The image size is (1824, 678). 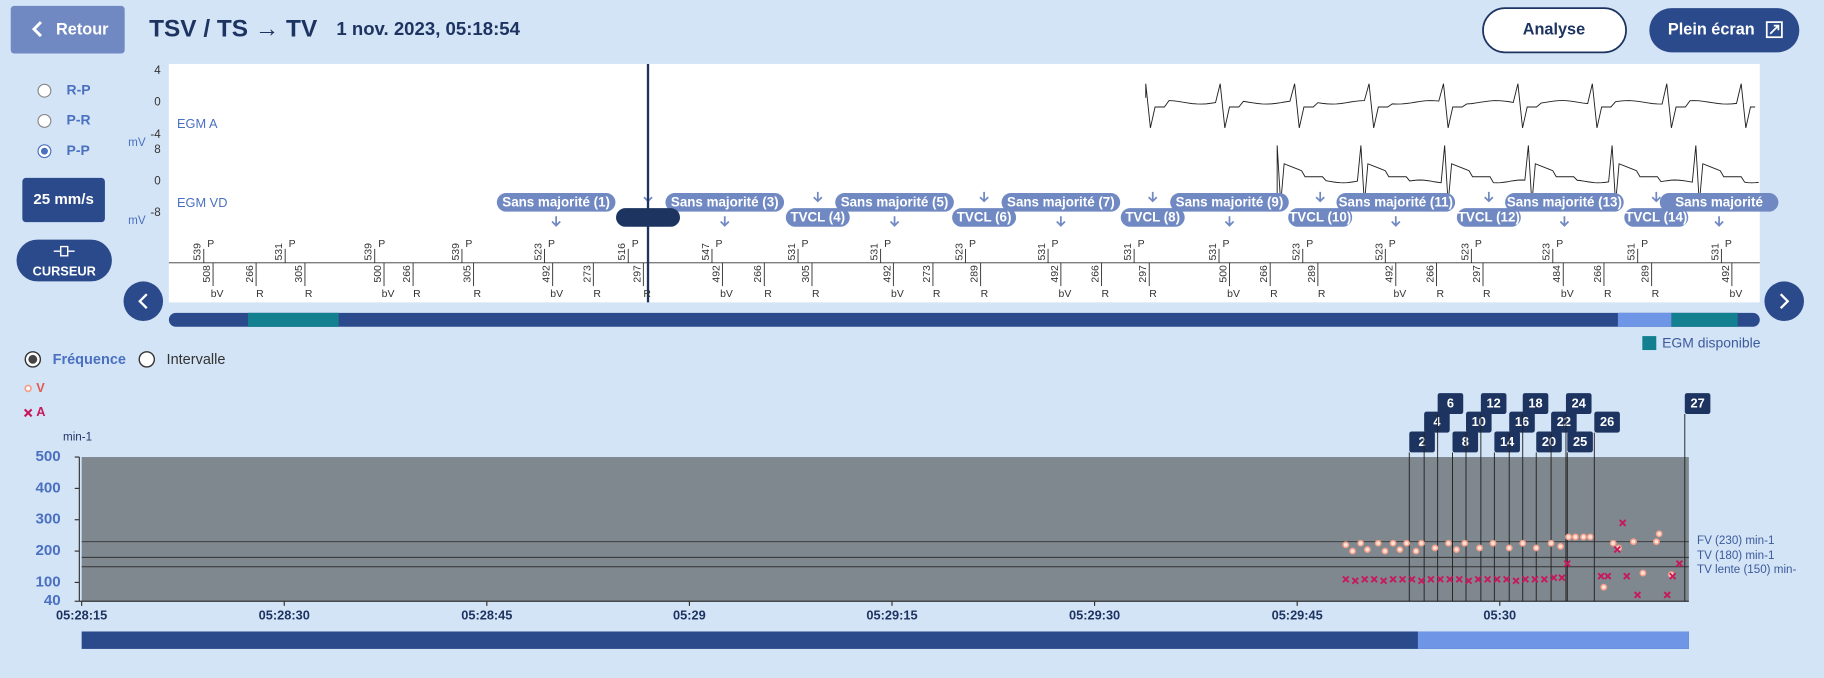 What do you see at coordinates (1553, 640) in the screenshot?
I see `timeline-window` at bounding box center [1553, 640].